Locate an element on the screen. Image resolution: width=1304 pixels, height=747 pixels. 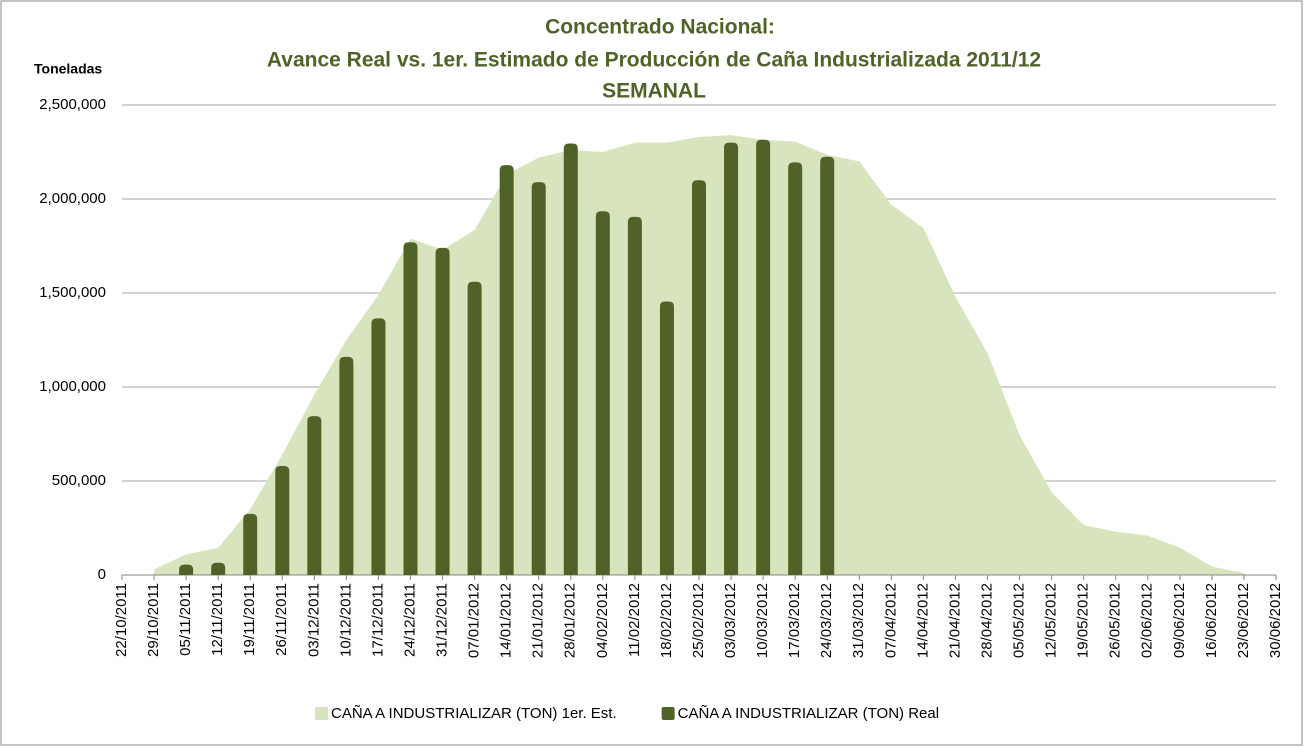
x-tick-label: 05/11/2011 is located at coordinates (185, 619).